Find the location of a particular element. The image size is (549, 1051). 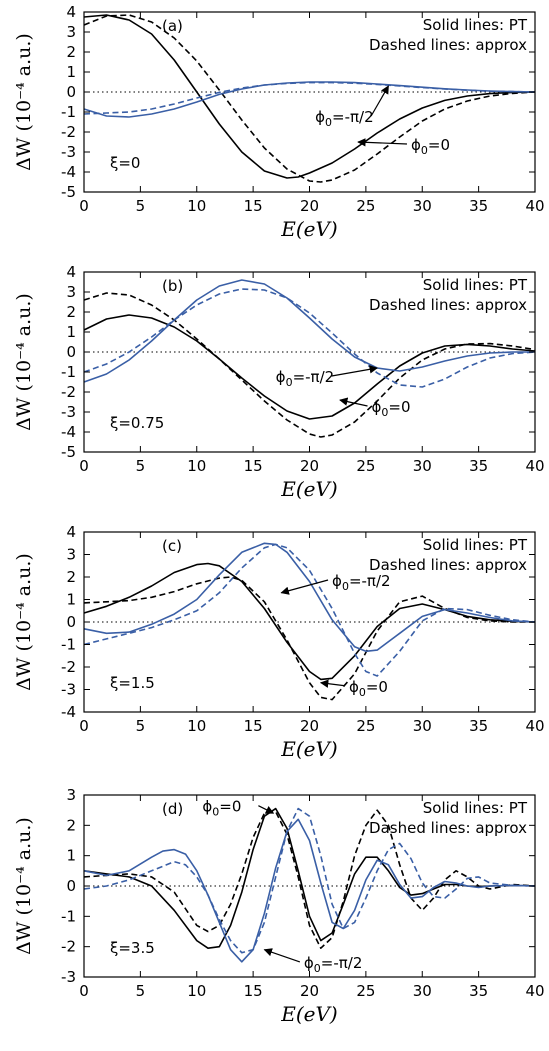

panel-label: (b) is located at coordinates (172, 286).